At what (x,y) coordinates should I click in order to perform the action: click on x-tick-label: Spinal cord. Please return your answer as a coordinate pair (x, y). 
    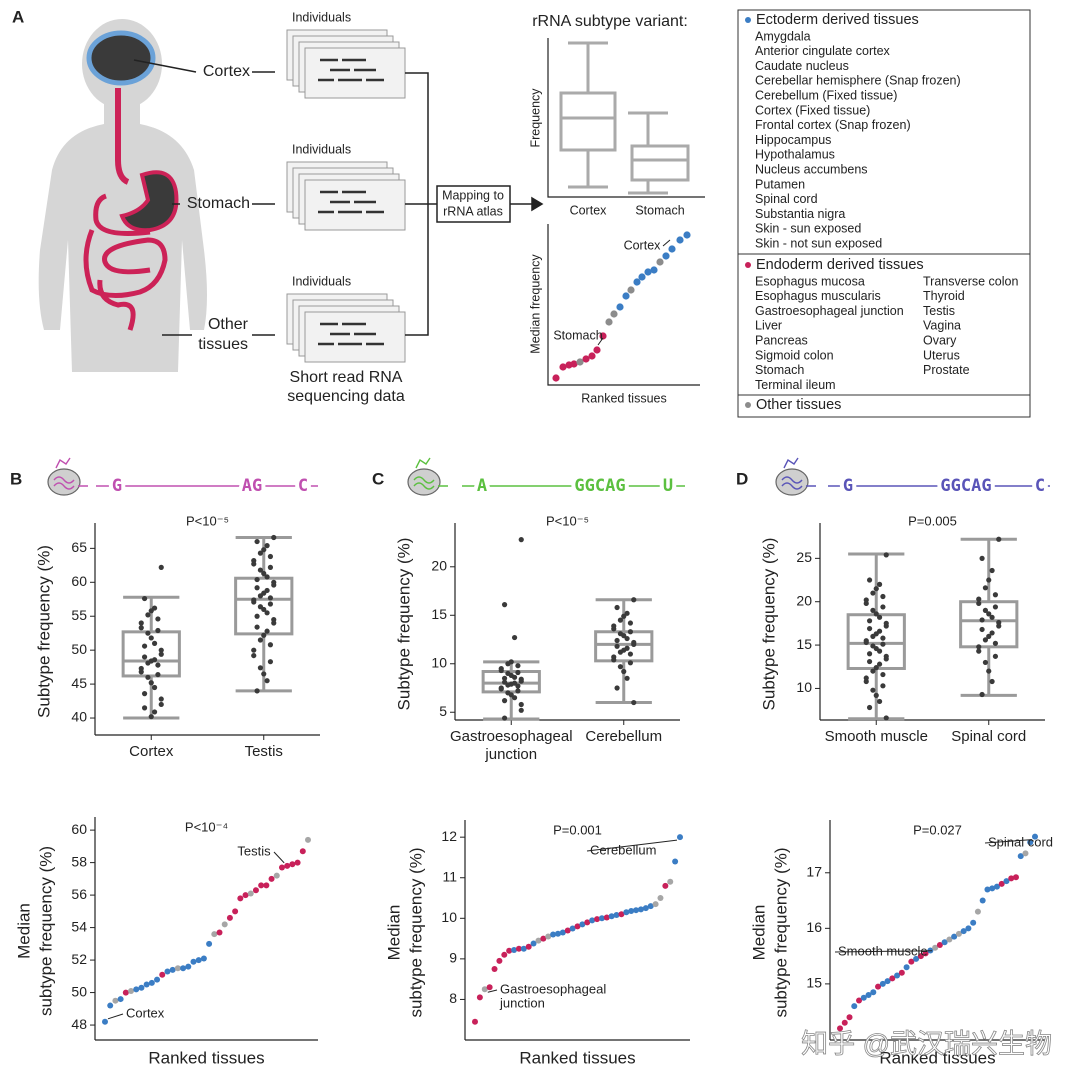
    Looking at the image, I should click on (989, 736).